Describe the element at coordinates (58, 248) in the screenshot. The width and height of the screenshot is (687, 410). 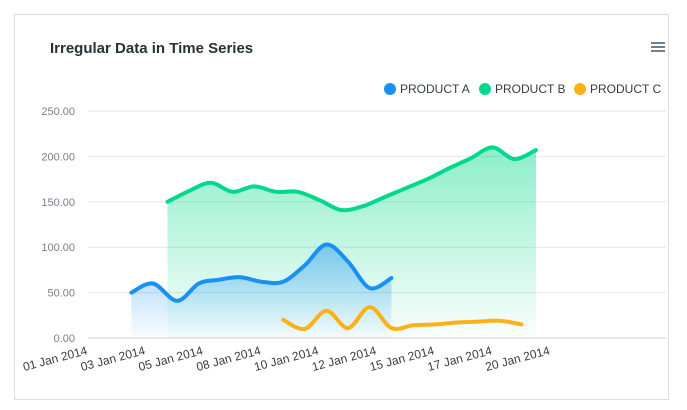
I see `y-tick-label: 100.00` at that location.